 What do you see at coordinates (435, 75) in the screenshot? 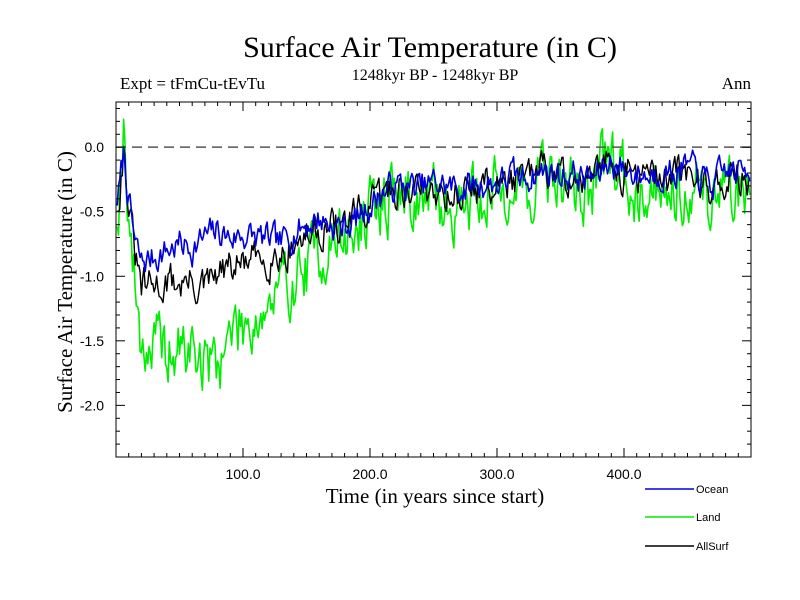
I see `chart-subtitle: 1248kyr BP - 1248kyr BP` at bounding box center [435, 75].